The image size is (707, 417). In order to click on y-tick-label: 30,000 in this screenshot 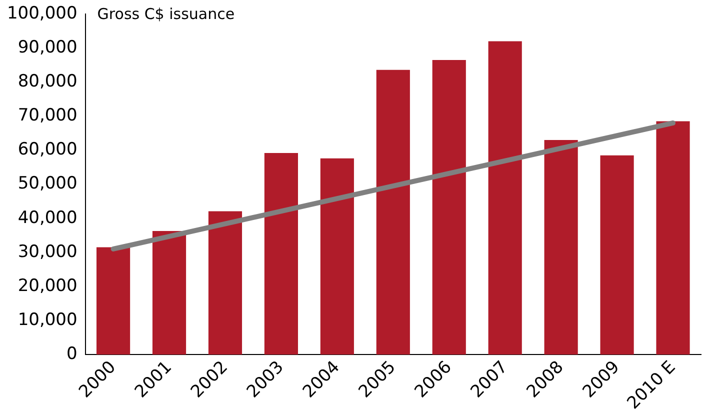, I will do `click(48, 252)`.